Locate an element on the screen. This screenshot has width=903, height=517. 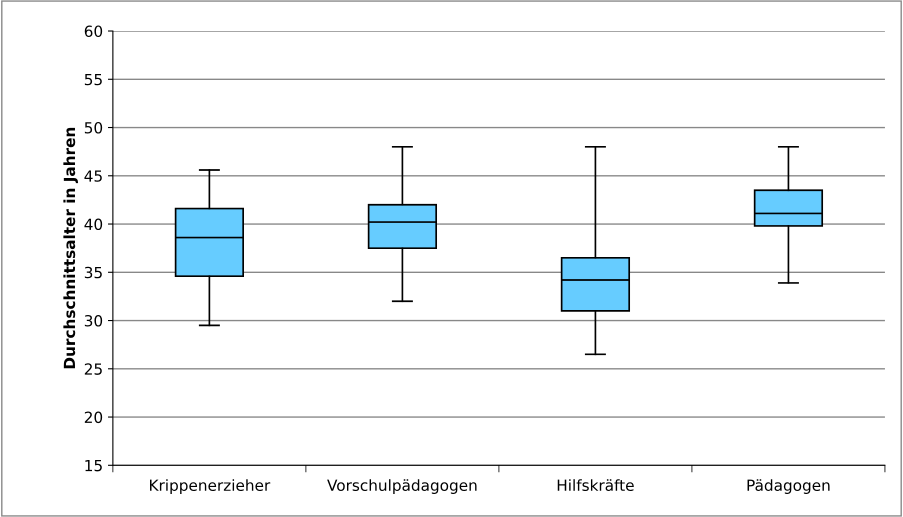
y-tick-label: 50 is located at coordinates (93, 128).